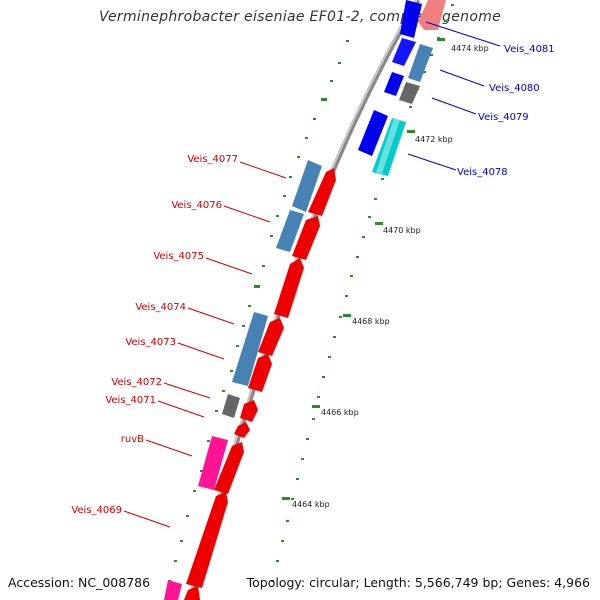 This screenshot has height=600, width=600. What do you see at coordinates (470, 48) in the screenshot?
I see `tick-label-4474: 4474 kbp` at bounding box center [470, 48].